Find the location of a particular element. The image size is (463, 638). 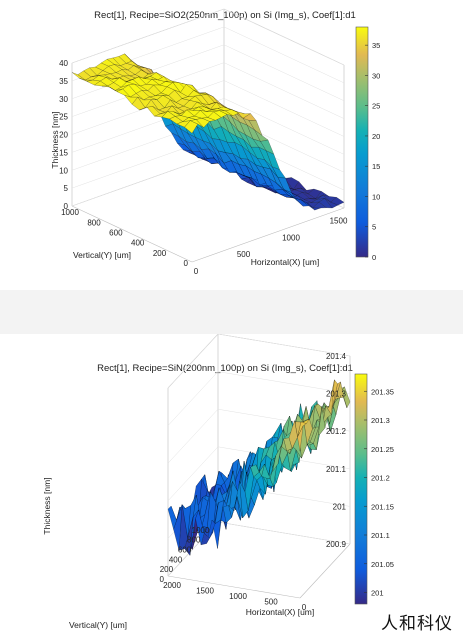

colorbar-tick-label: 201.15 is located at coordinates (382, 506).